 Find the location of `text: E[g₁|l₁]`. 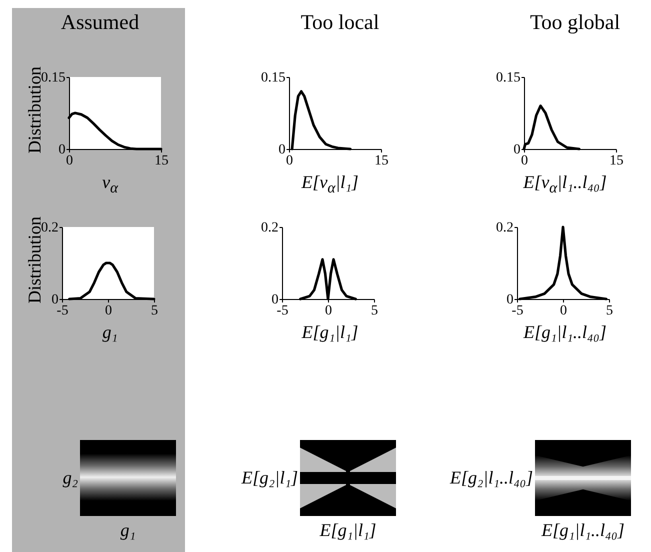

text: E[g₁|l₁] is located at coordinates (348, 530).